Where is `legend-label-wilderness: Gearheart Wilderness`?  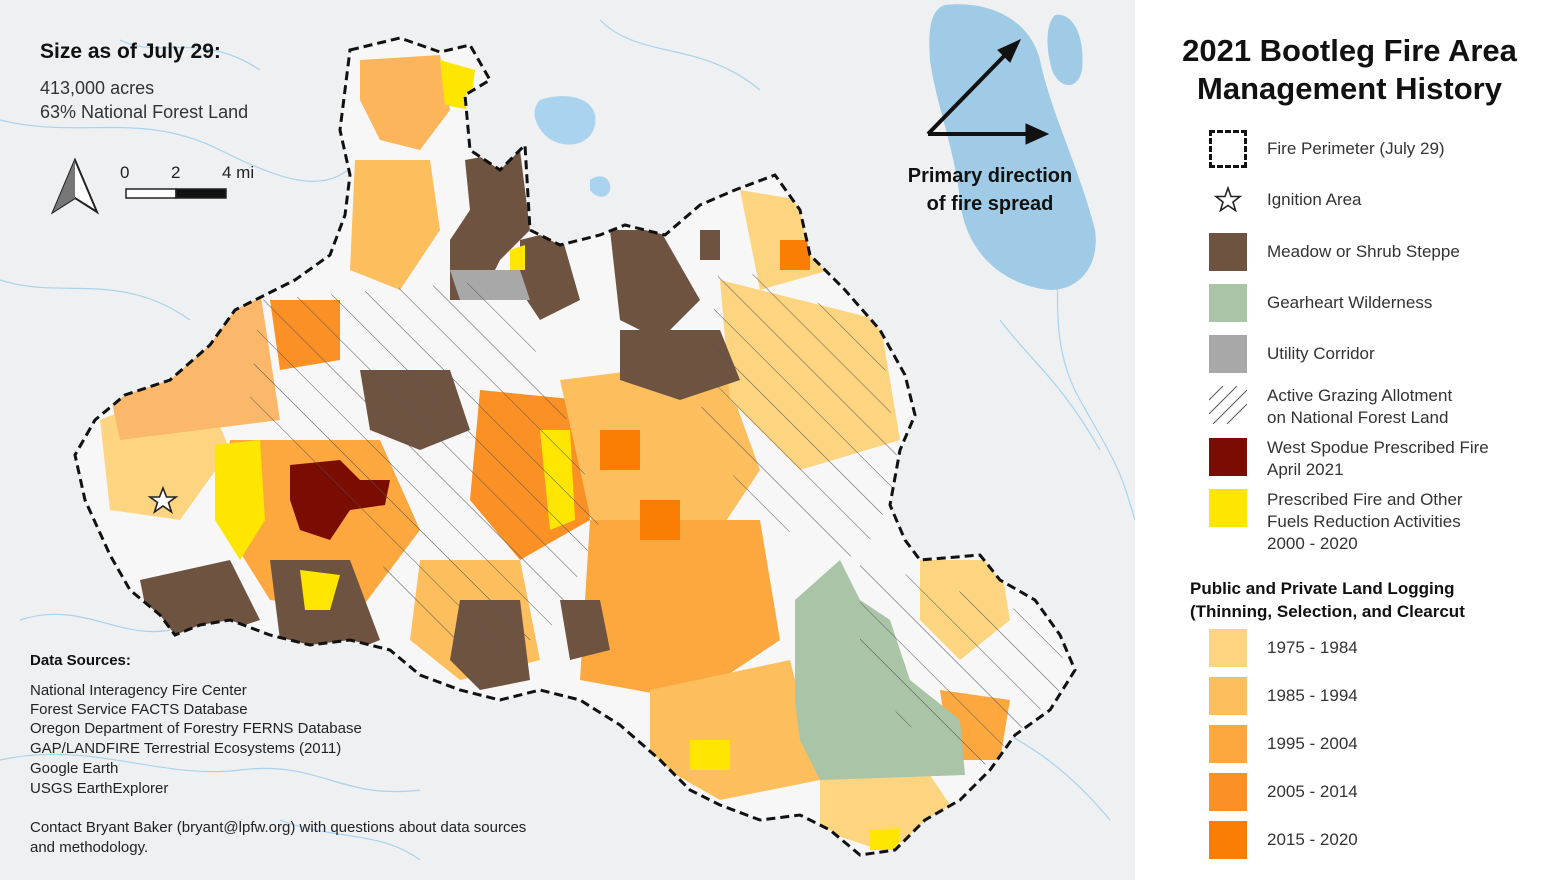 legend-label-wilderness: Gearheart Wilderness is located at coordinates (1350, 302).